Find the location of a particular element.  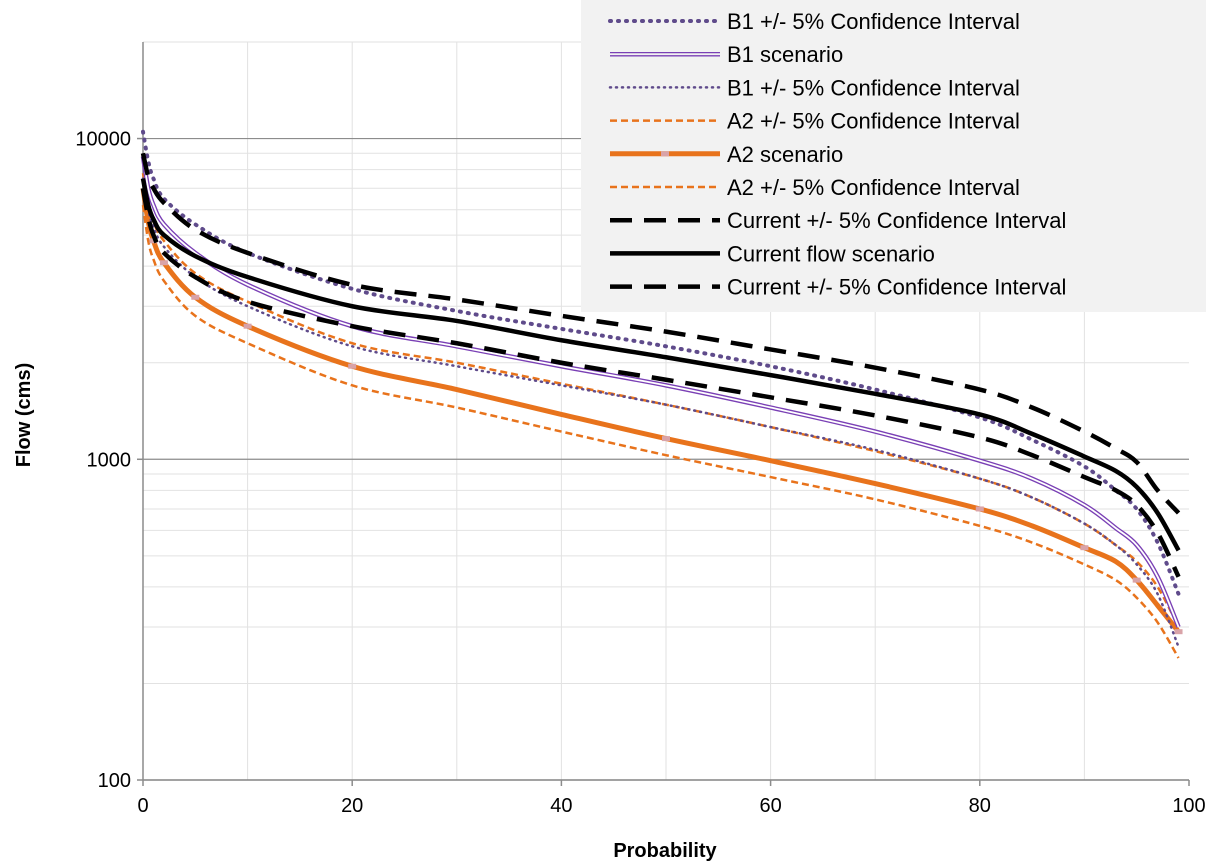

legend-label: B1 scenario is located at coordinates (785, 54).